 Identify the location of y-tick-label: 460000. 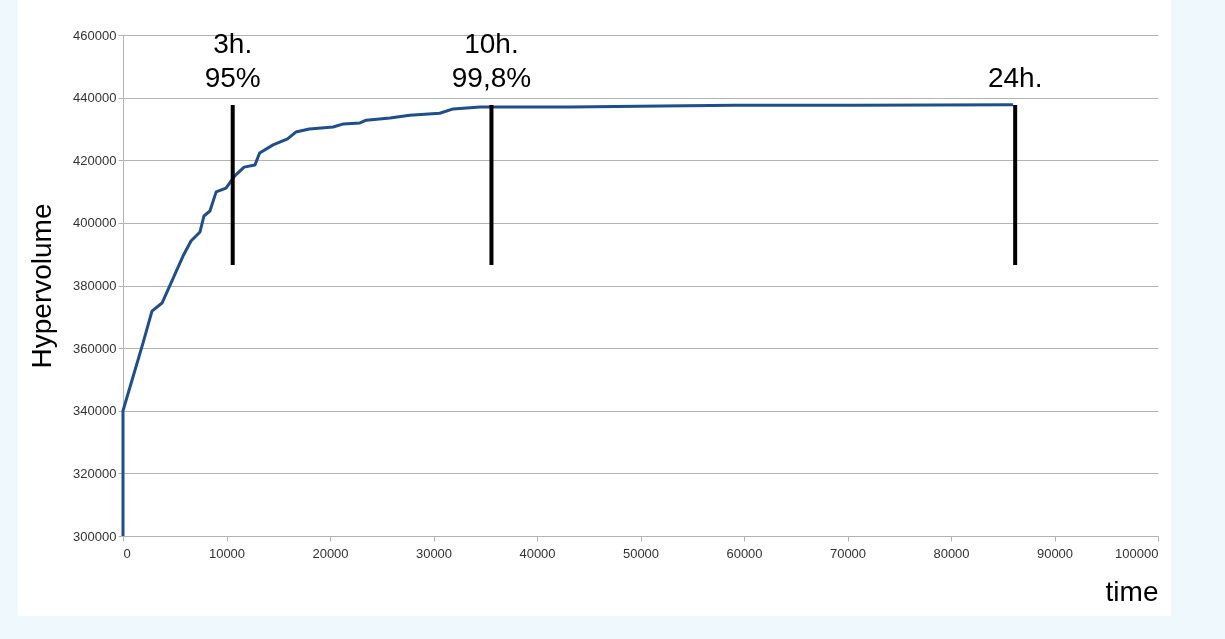
(95, 35).